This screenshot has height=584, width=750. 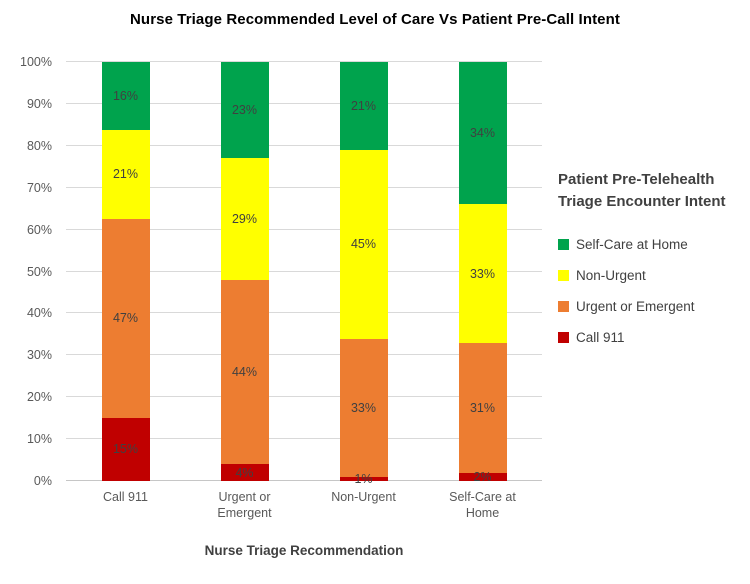 I want to click on bar-segment-urgent-or-emergent: 31%, so click(x=482, y=407).